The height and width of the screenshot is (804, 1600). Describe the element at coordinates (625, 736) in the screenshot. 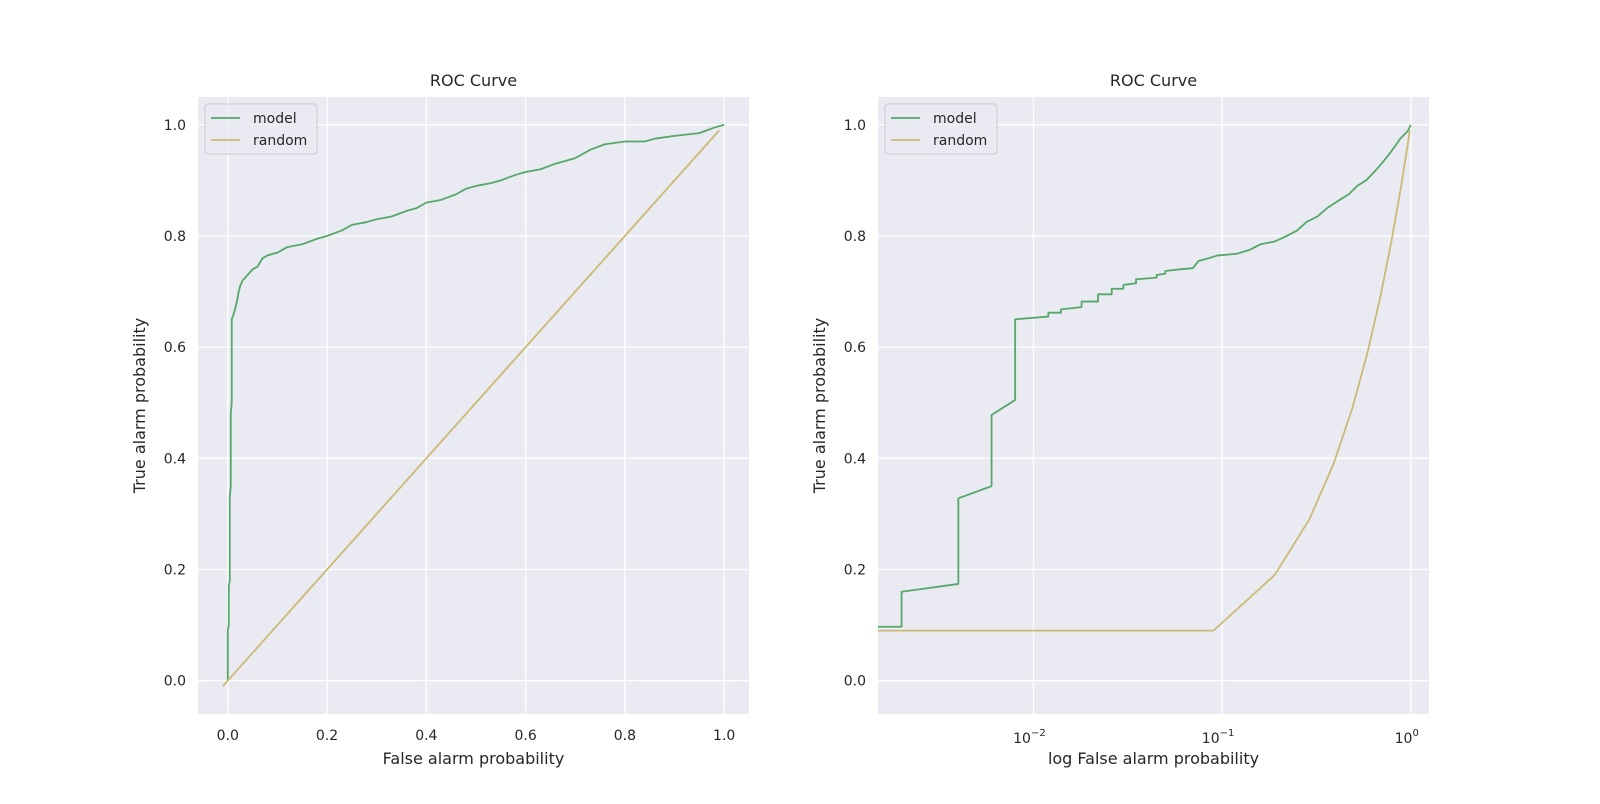

I see `x-tick-label: 0.8` at that location.